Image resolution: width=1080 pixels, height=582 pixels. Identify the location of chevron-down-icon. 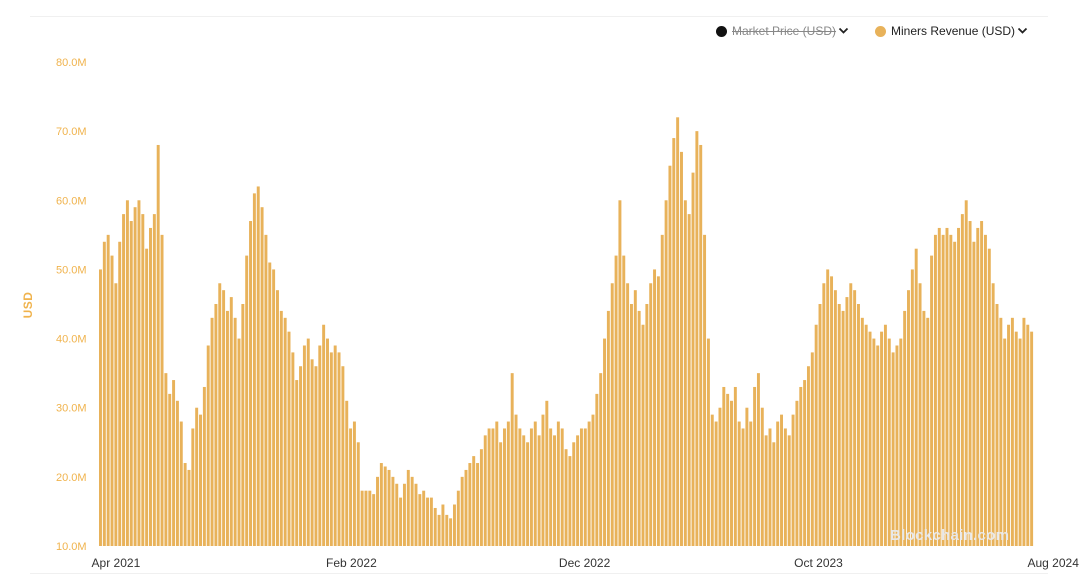
(1022, 31).